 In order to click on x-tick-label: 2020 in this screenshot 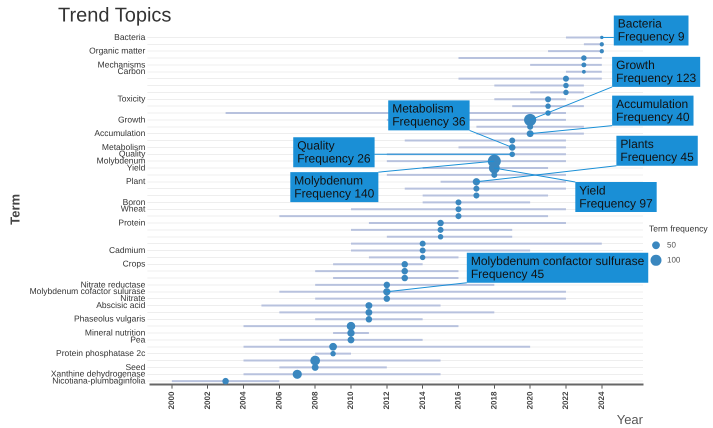, I will do `click(529, 400)`.